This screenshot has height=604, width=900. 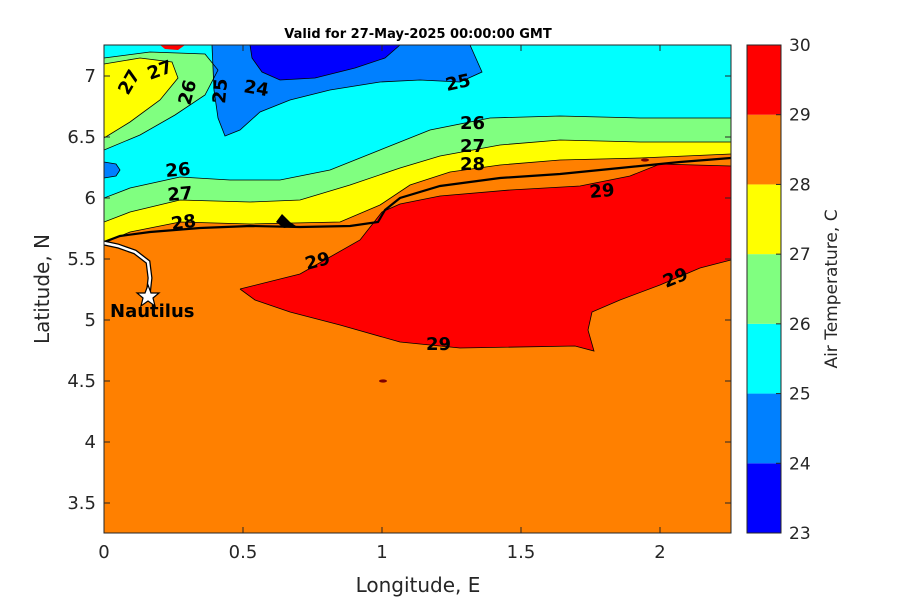 I want to click on x-tick-label: 1.5, so click(x=521, y=552).